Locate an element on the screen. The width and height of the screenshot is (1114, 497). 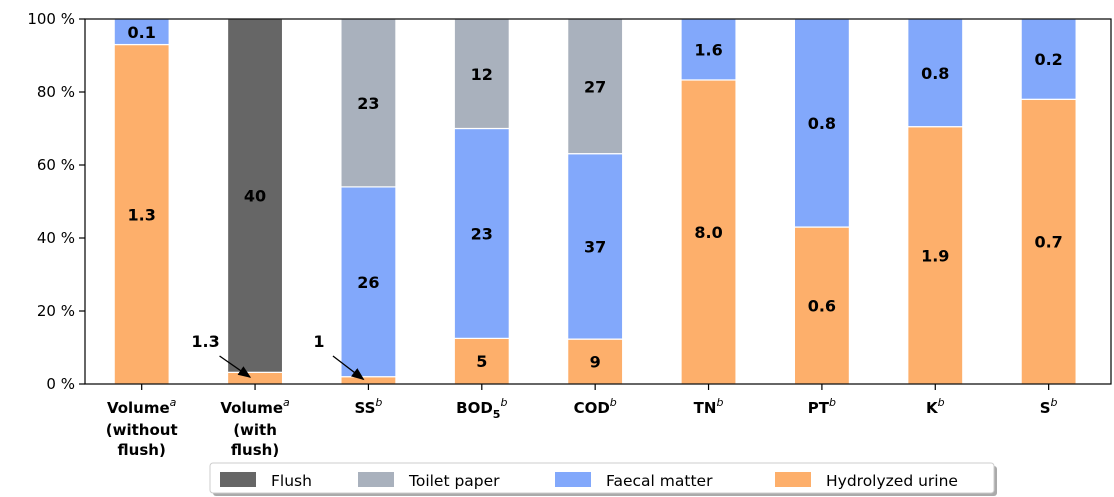
data-label: 12 is located at coordinates (482, 74).